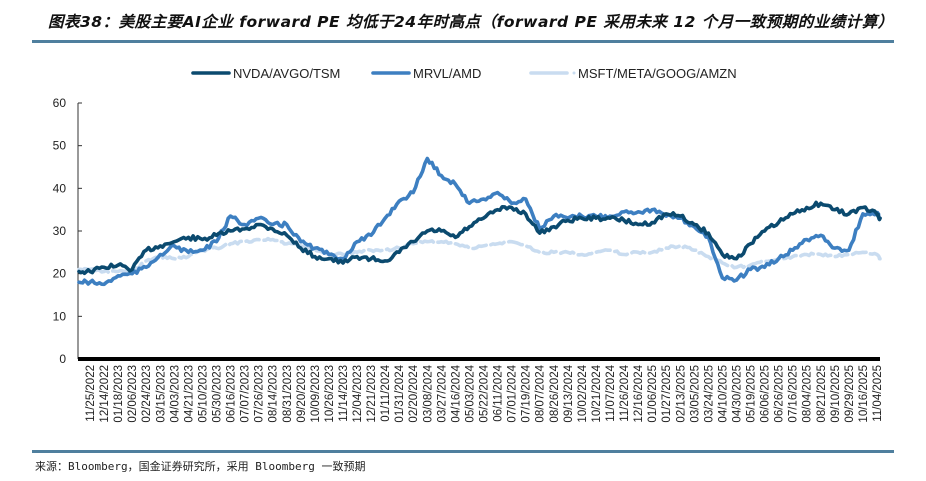 The width and height of the screenshot is (926, 481). Describe the element at coordinates (91, 393) in the screenshot. I see `x-tick-label: 11/25/2022` at that location.